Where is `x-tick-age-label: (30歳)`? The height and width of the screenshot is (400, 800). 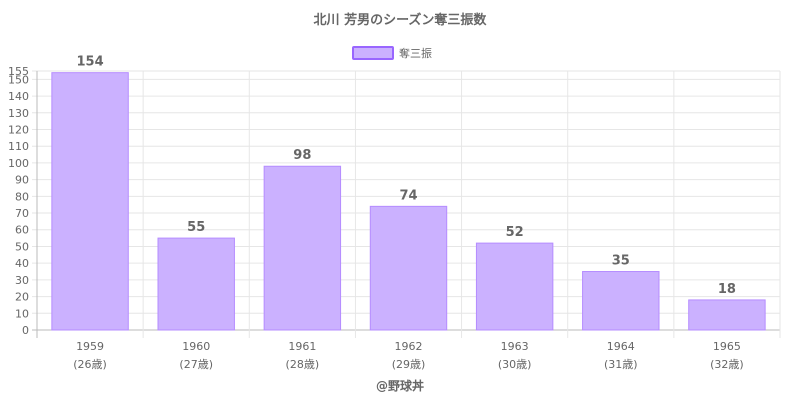
x-tick-age-label: (30歳) is located at coordinates (515, 364).